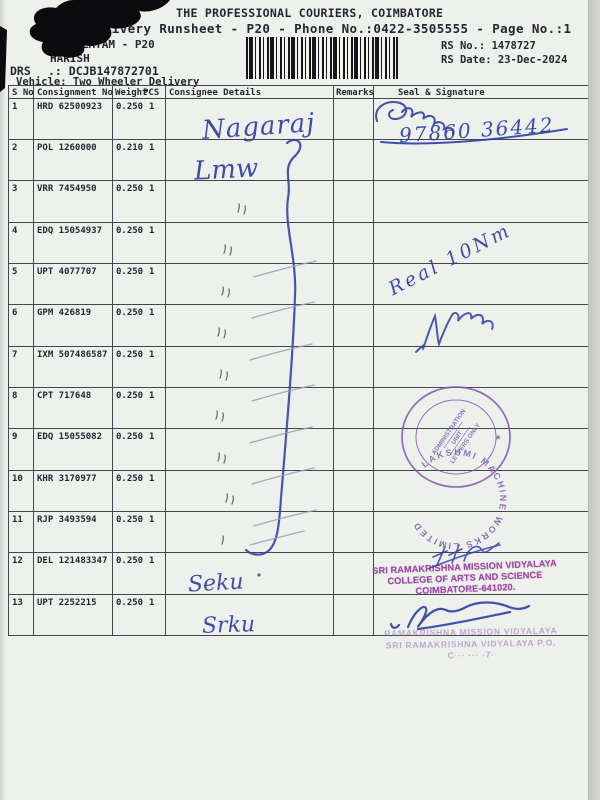 Image resolution: width=600 pixels, height=800 pixels. Describe the element at coordinates (17, 561) in the screenshot. I see `cell-s-no: 12` at that location.